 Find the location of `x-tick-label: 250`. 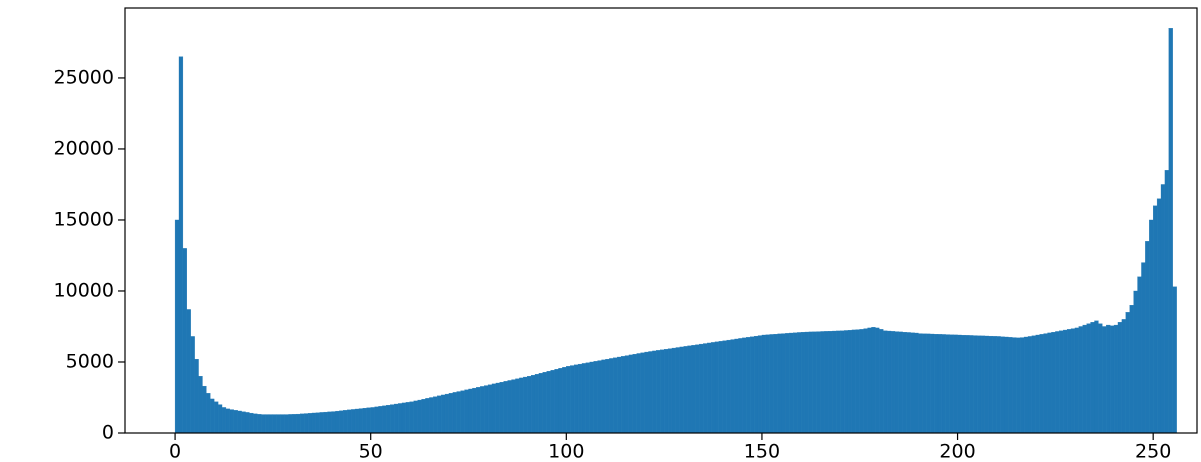

x-tick-label: 250 is located at coordinates (1153, 451).